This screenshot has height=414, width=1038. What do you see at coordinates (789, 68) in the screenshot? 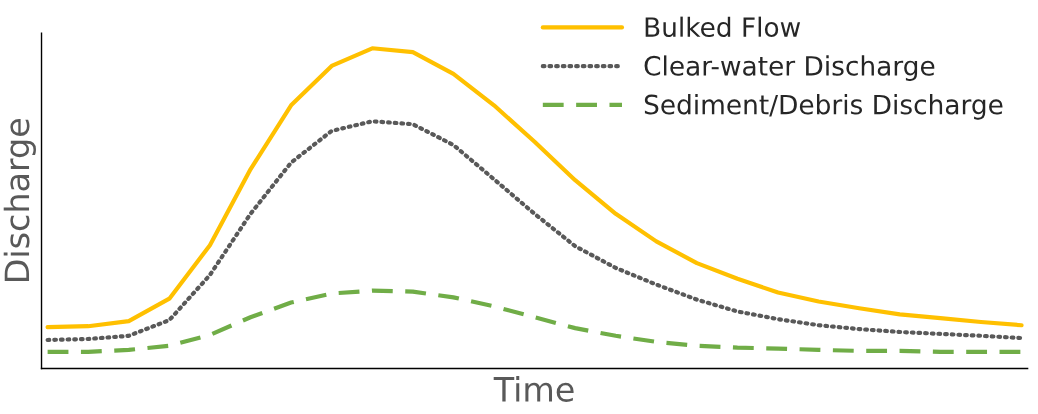
I see `legend-label: Clear-water Discharge` at bounding box center [789, 68].